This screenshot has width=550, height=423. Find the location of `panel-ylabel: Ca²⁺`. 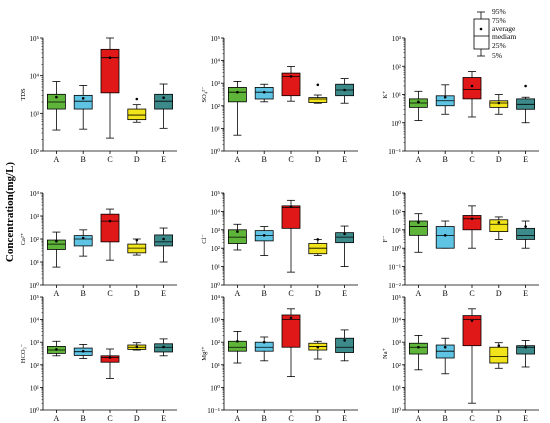

panel-ylabel: Ca²⁺ is located at coordinates (23, 239).